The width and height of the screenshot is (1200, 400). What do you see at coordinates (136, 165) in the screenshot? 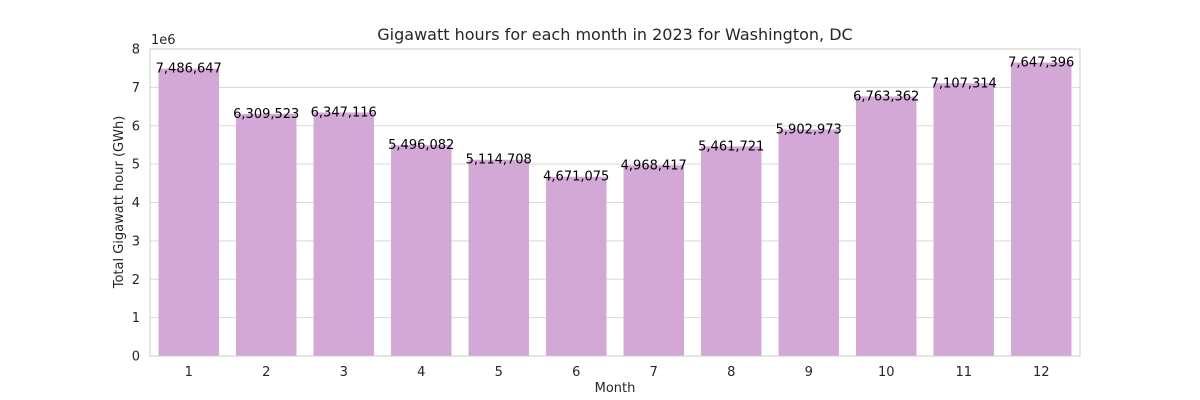
I see `y-tick-label: 5` at bounding box center [136, 165].